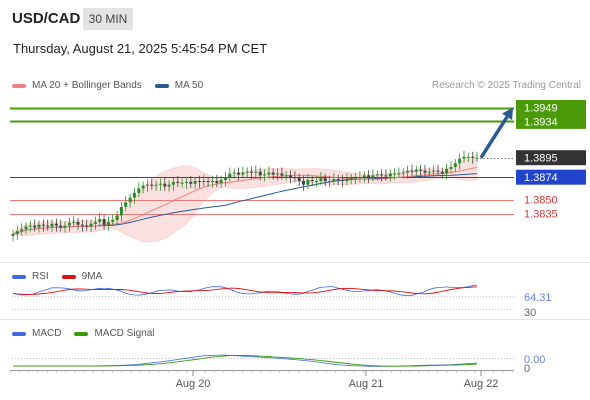  What do you see at coordinates (46, 18) in the screenshot?
I see `symbol-title: USD/CAD` at bounding box center [46, 18].